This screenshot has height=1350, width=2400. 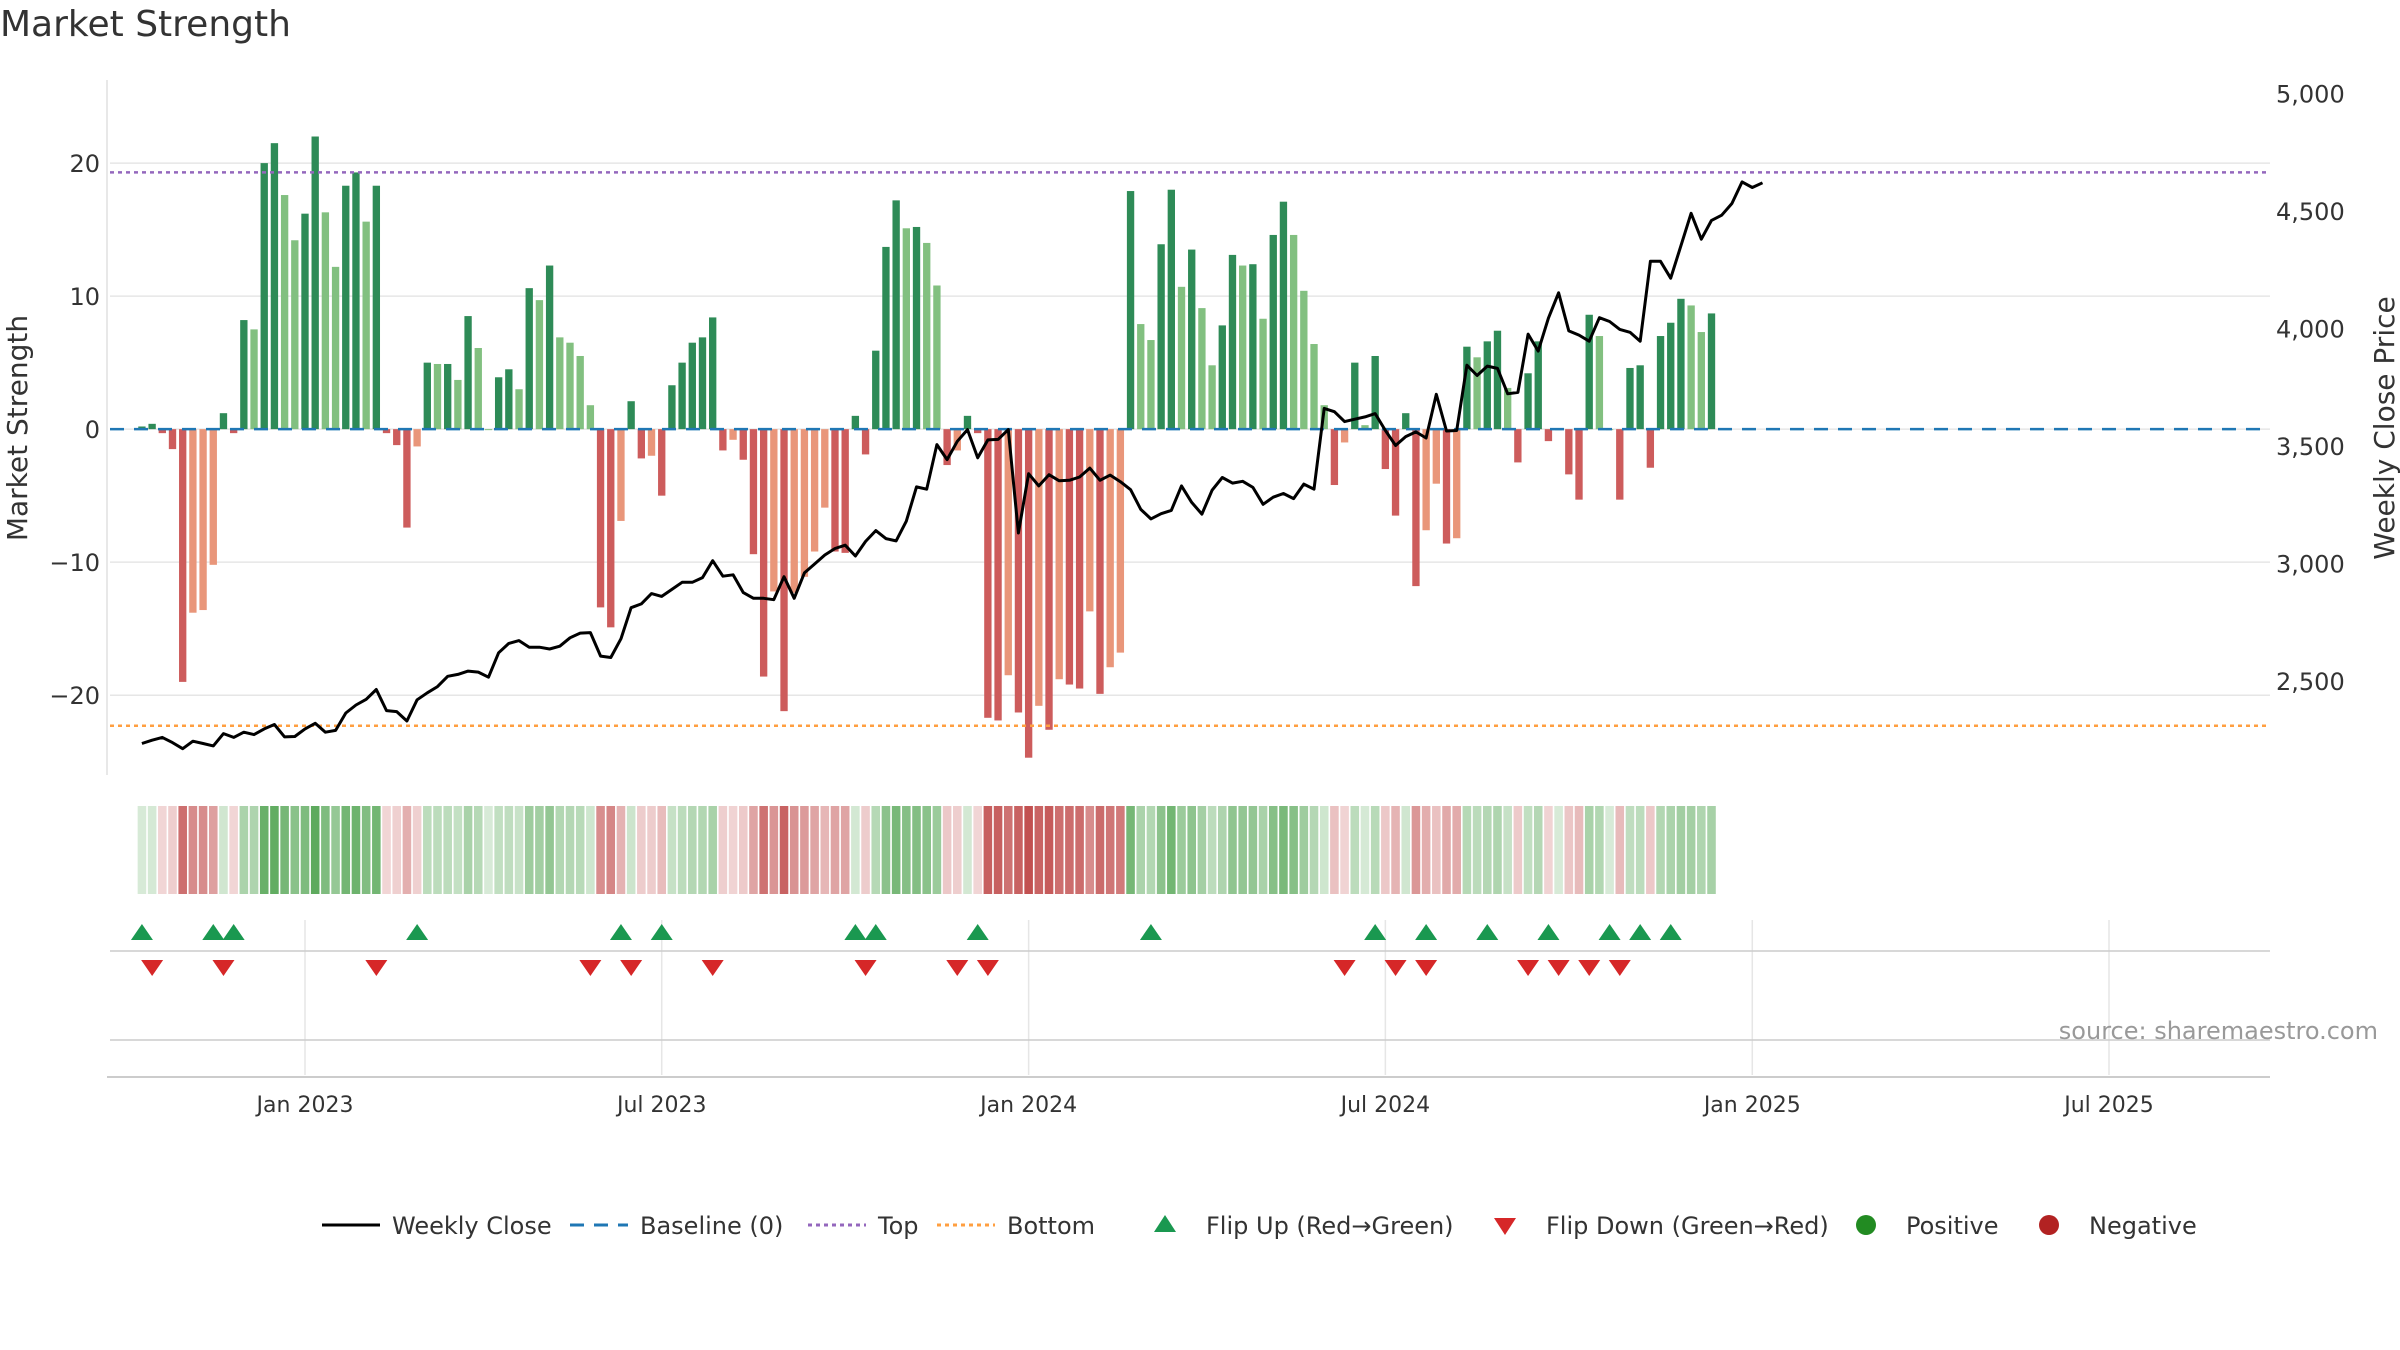 I want to click on legend-flip-down-swatch, so click(x=1505, y=1226).